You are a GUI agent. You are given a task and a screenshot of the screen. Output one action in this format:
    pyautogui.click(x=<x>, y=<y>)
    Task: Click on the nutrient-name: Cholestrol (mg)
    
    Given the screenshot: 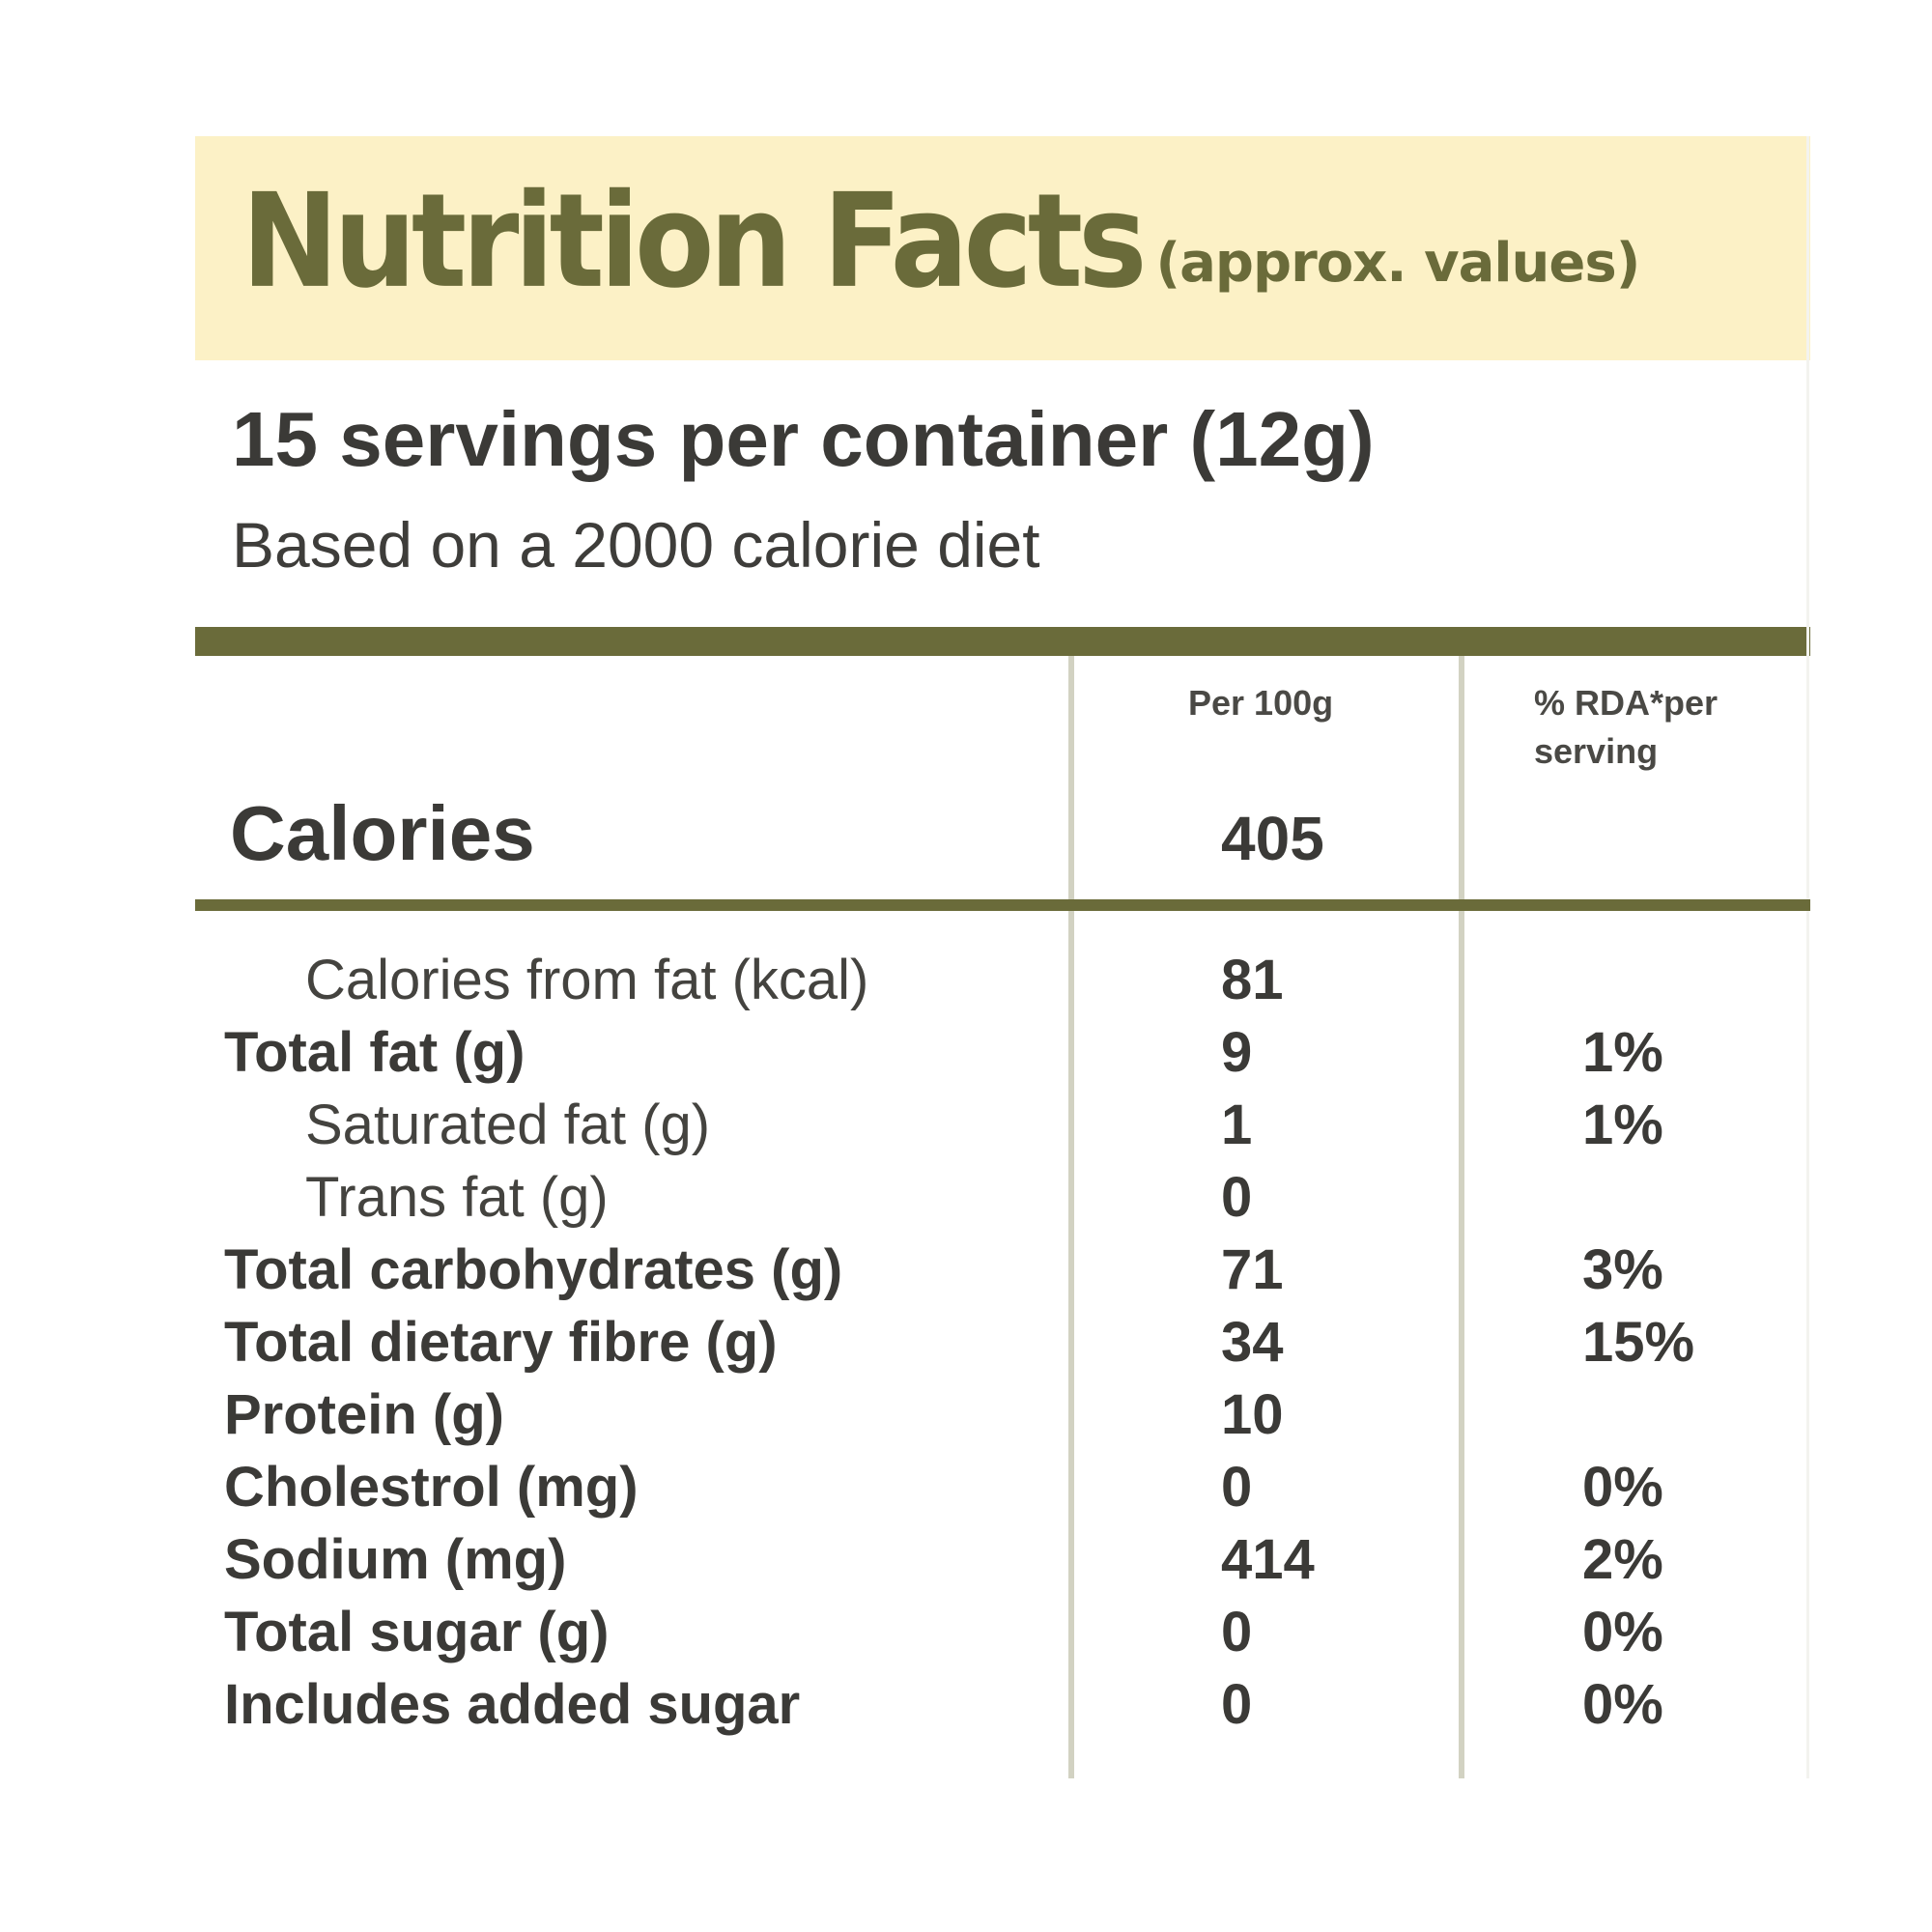 What is the action you would take?
    pyautogui.click(x=431, y=1487)
    